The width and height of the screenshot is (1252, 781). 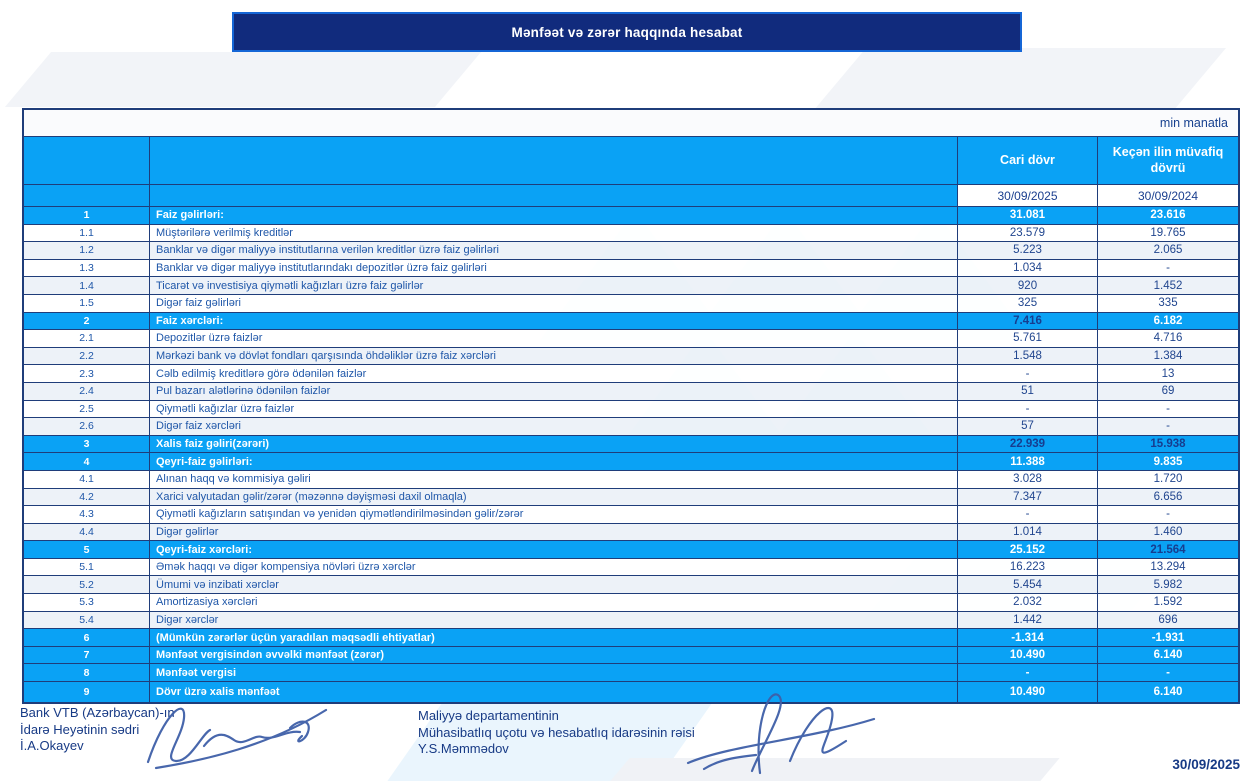 I want to click on section-row: 8 Mənfəət vergisi - -, so click(x=631, y=673).